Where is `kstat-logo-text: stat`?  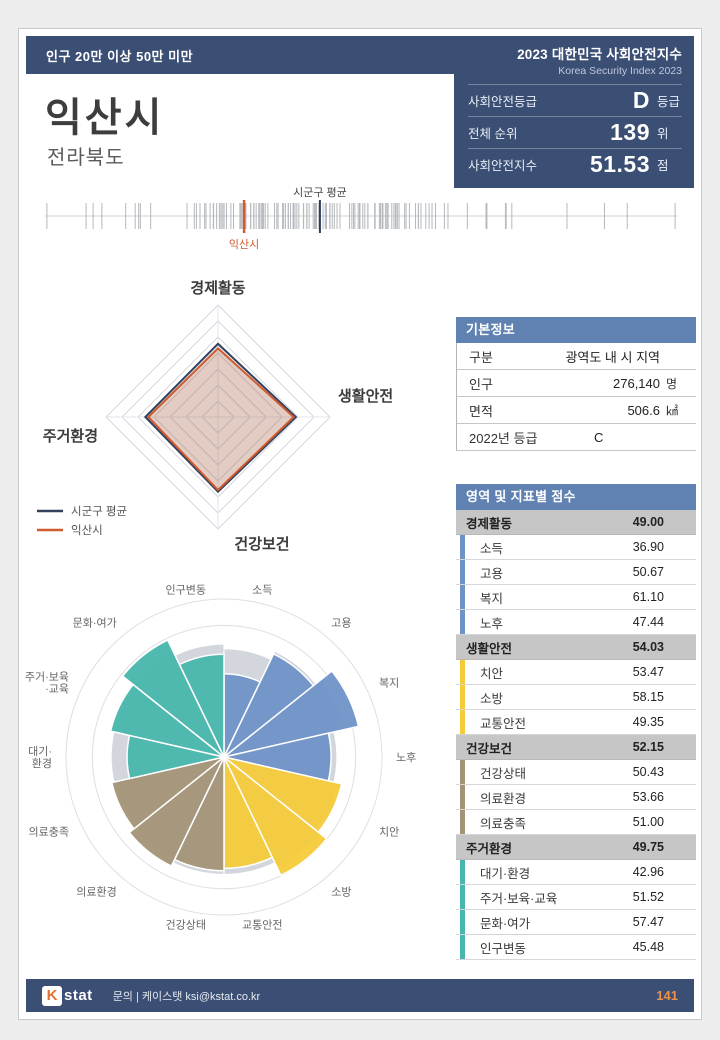 kstat-logo-text: stat is located at coordinates (78, 995).